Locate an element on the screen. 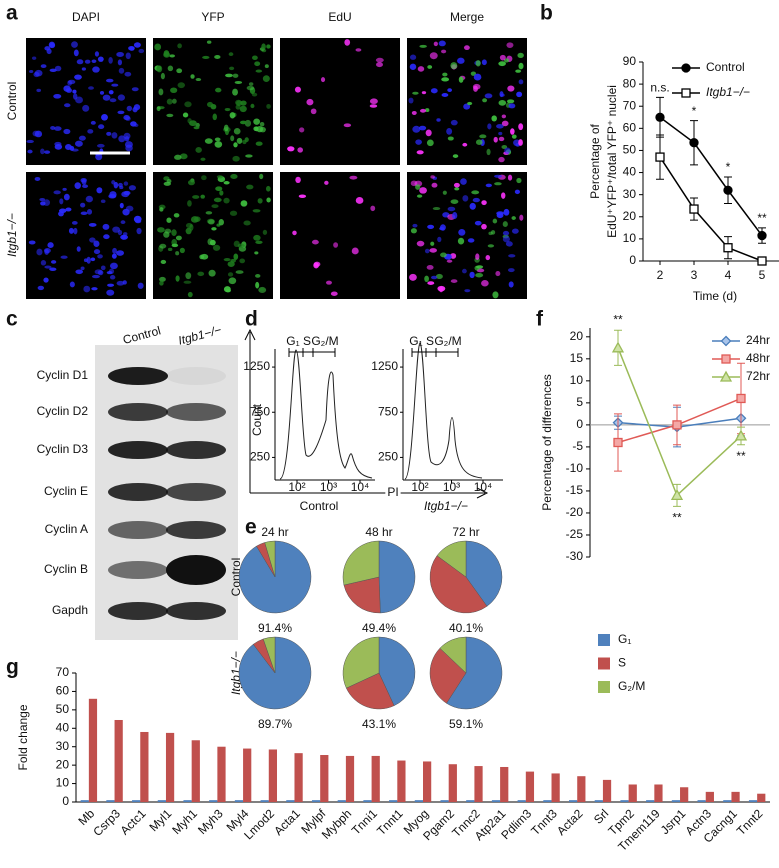  x-tick-label: Tnnt3 is located at coordinates (544, 822).